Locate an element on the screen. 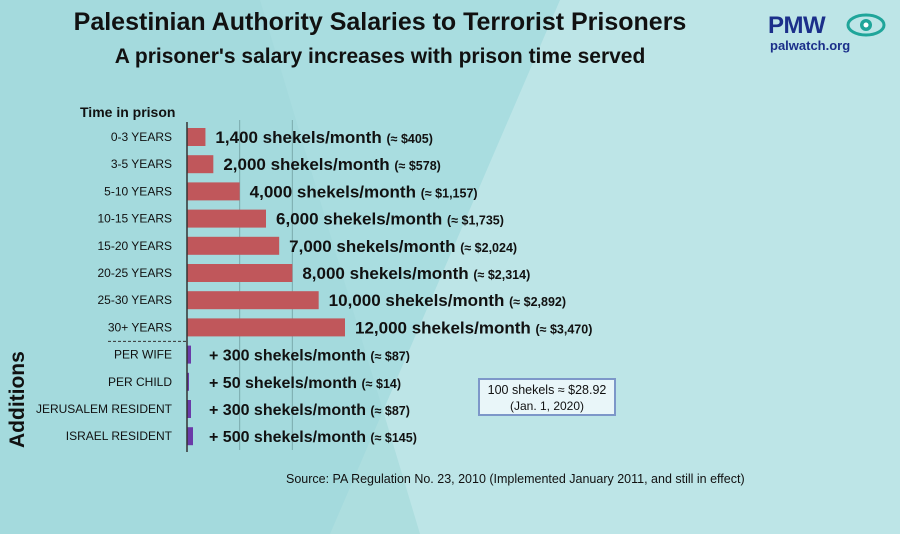 This screenshot has height=534, width=900. usd-label: (≈ $1,735) is located at coordinates (475, 221).